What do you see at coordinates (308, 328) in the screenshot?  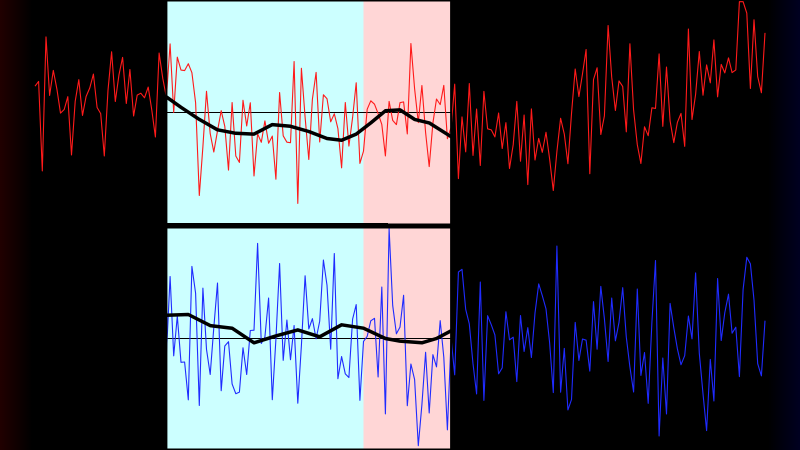 I see `bottom-panel-smoothed-series` at bounding box center [308, 328].